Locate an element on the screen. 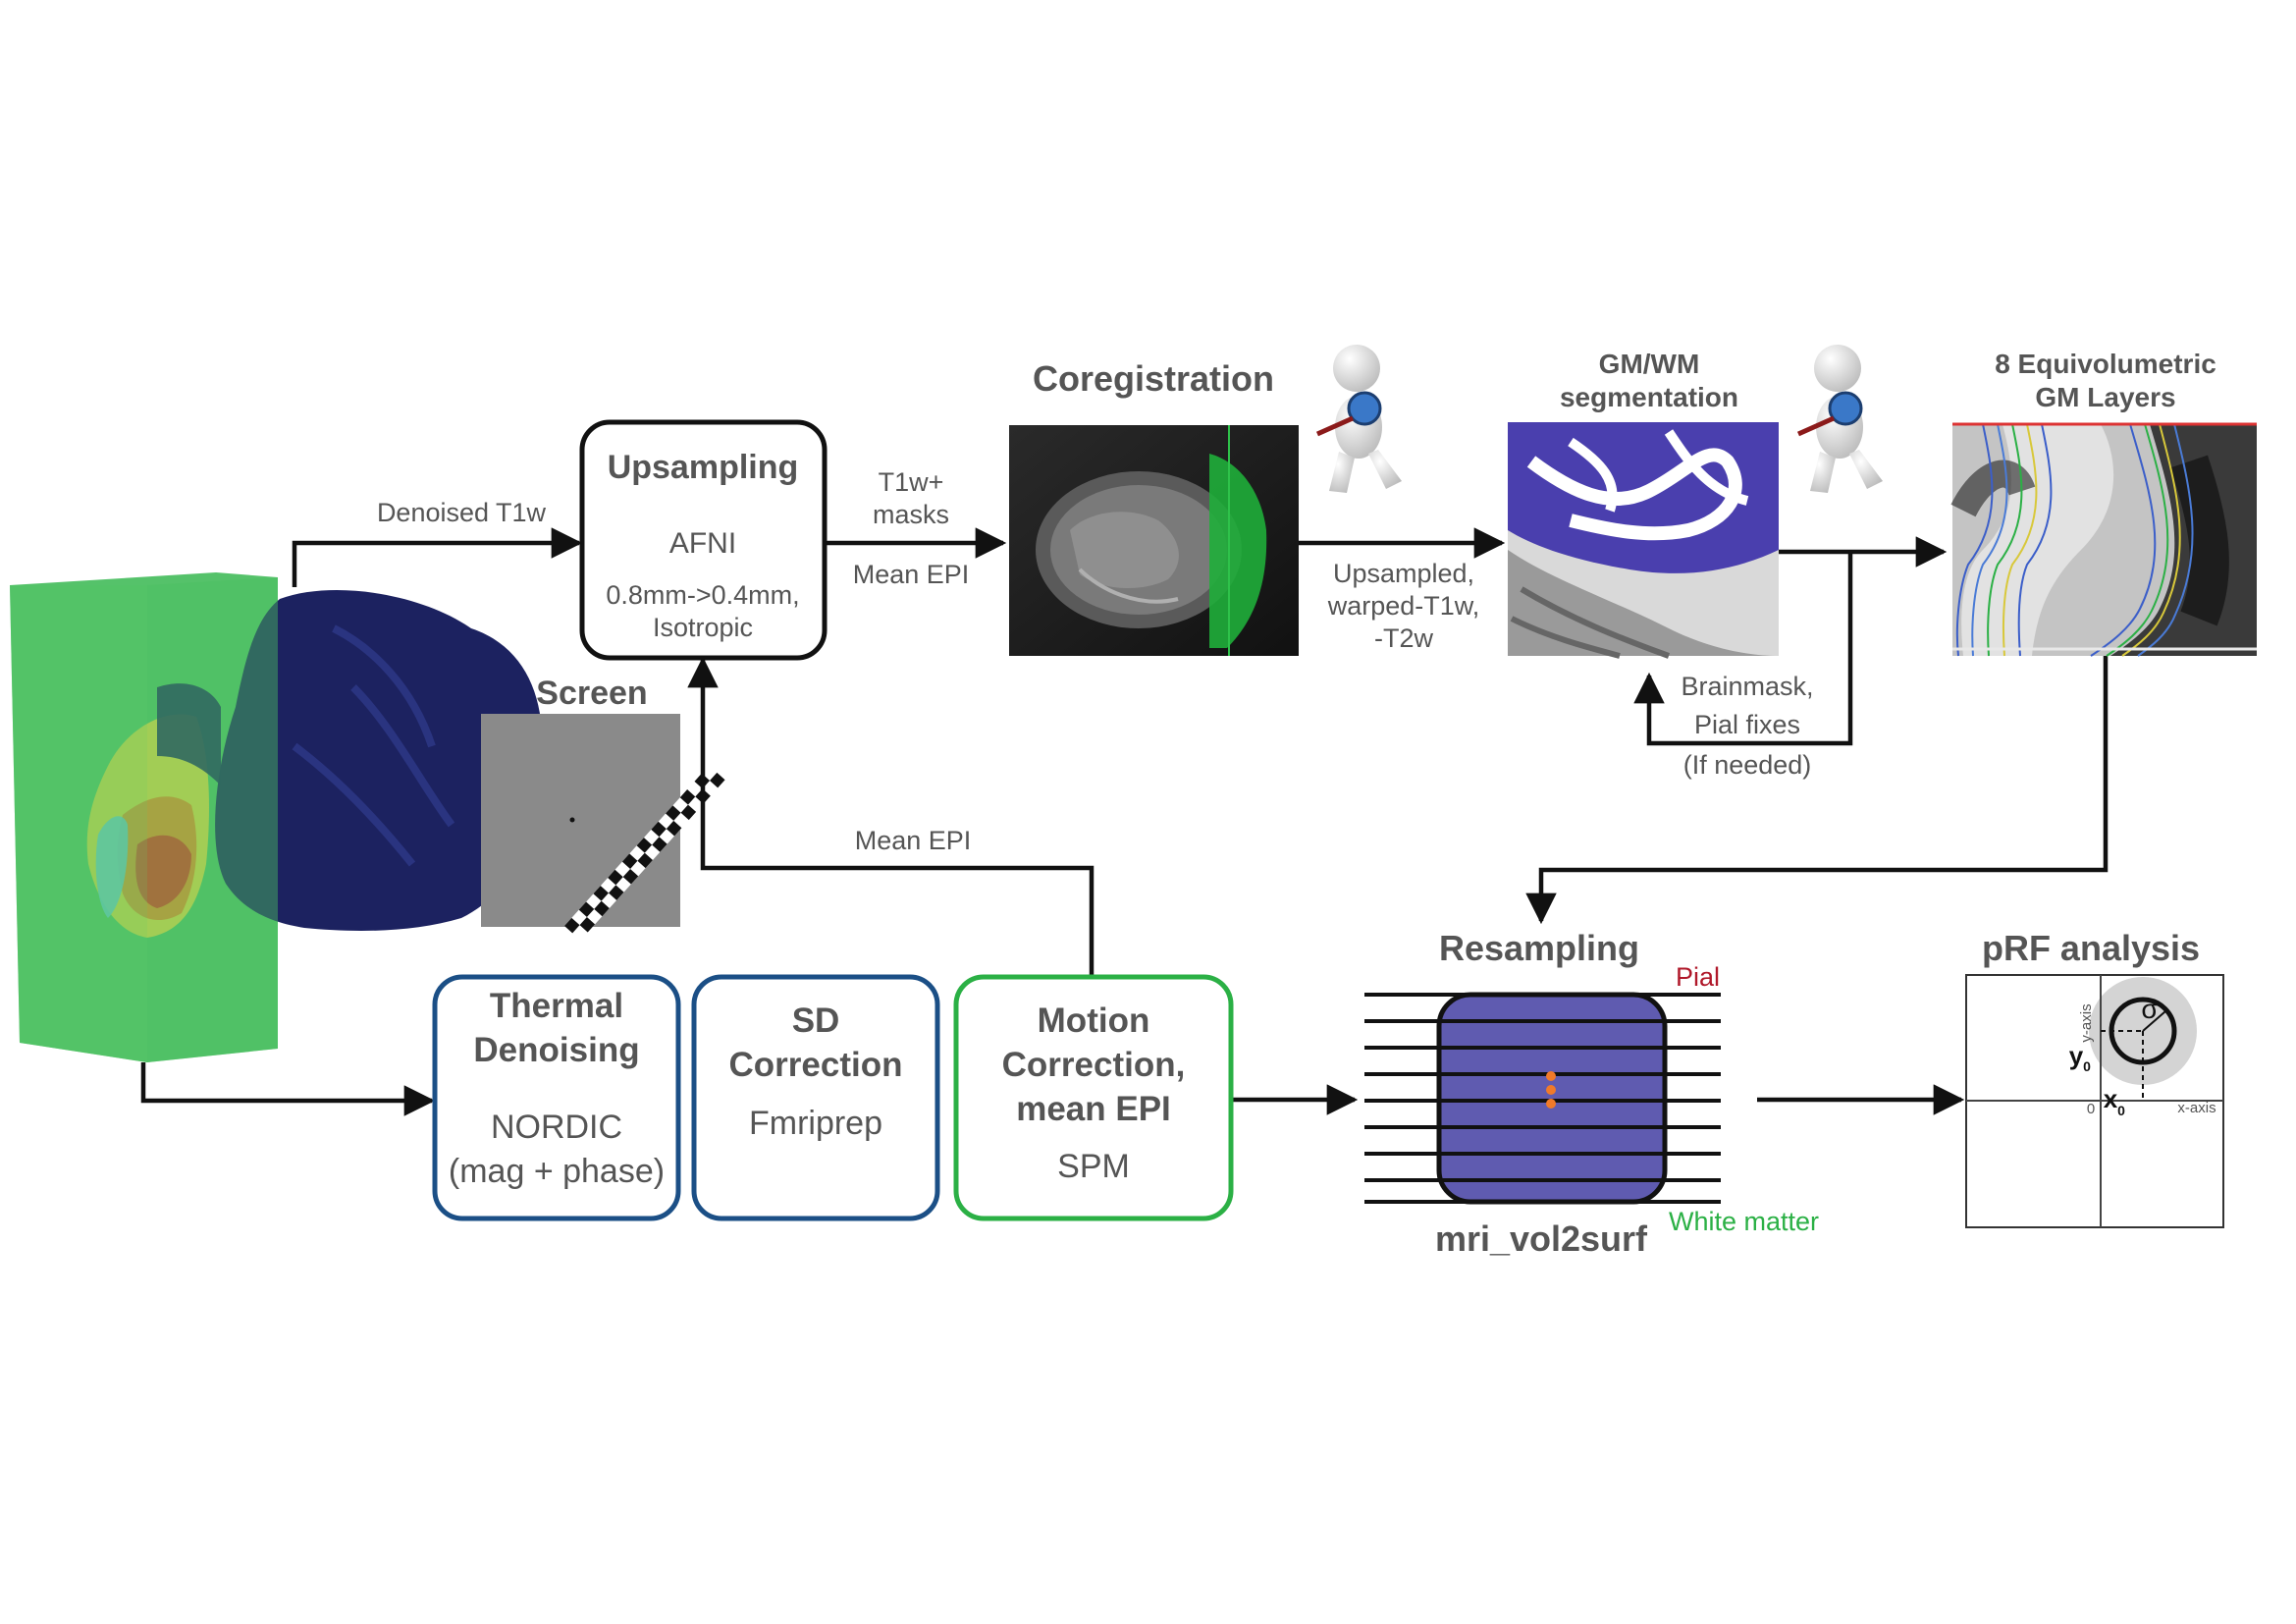  prf-x-axis-label: x-axis is located at coordinates (2197, 1108).